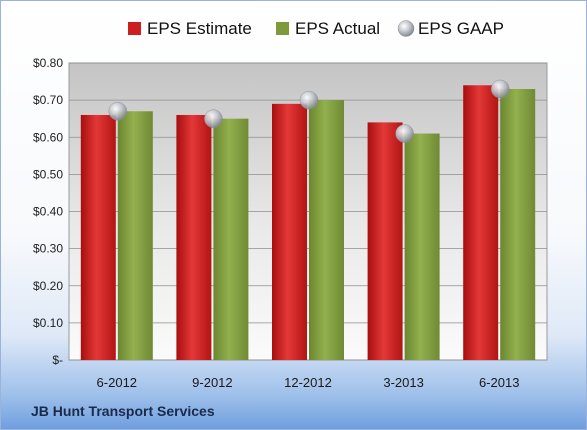  What do you see at coordinates (499, 382) in the screenshot?
I see `x-tick-label: 6-2013` at bounding box center [499, 382].